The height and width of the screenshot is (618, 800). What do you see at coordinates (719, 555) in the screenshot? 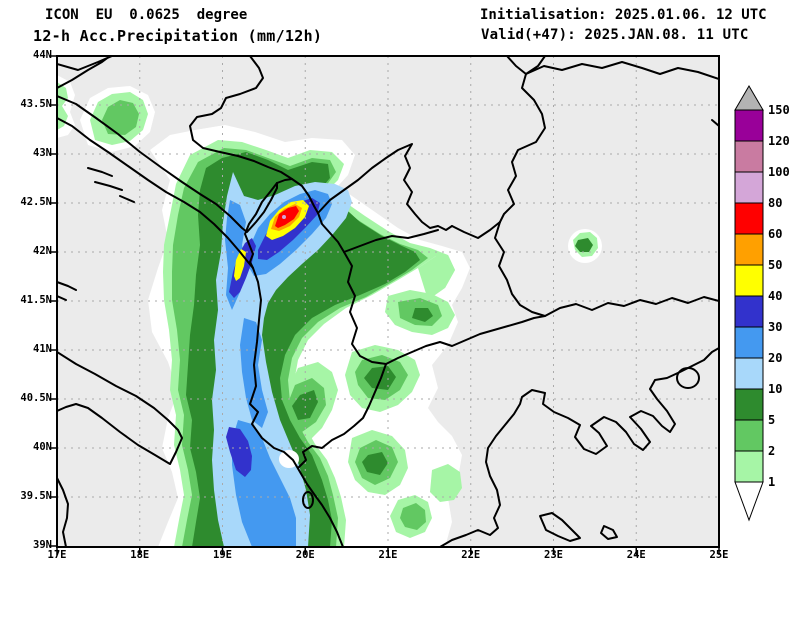
I see `lon-label: 25E` at bounding box center [719, 555].